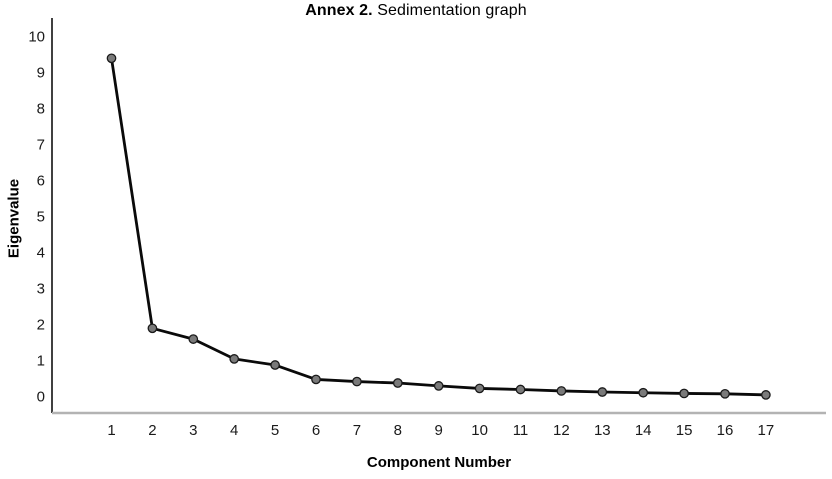  I want to click on y-tick-label: 3, so click(41, 289).